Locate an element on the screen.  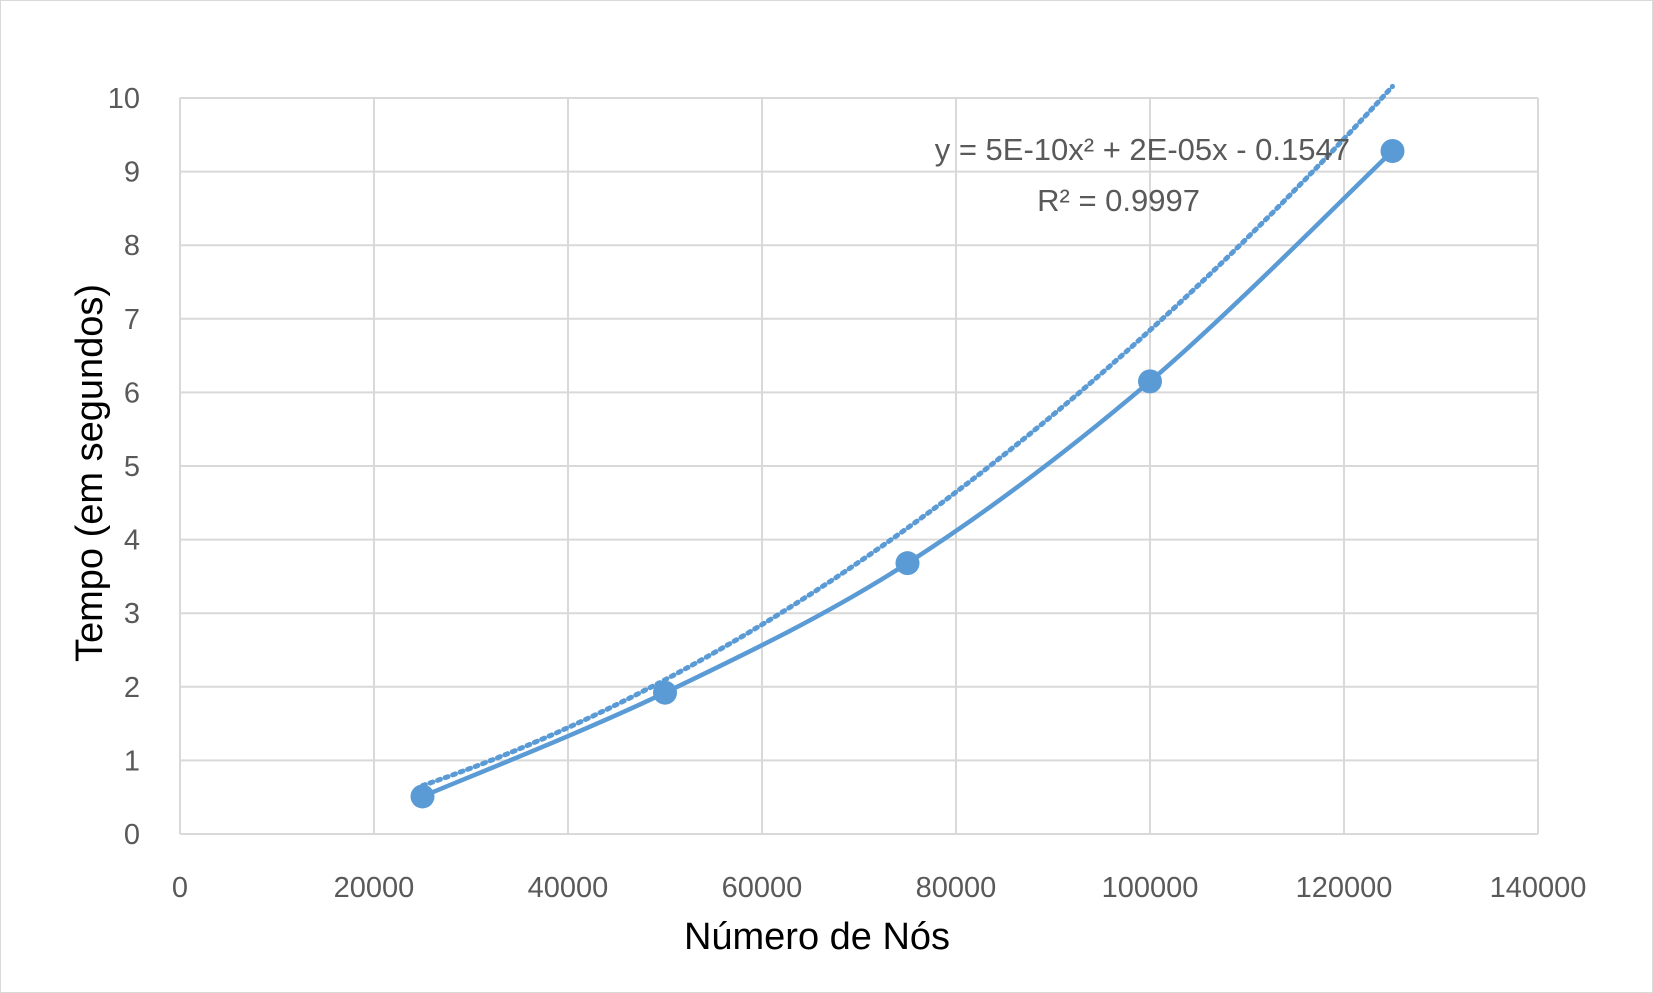
y-tick-label: 8 is located at coordinates (132, 246).